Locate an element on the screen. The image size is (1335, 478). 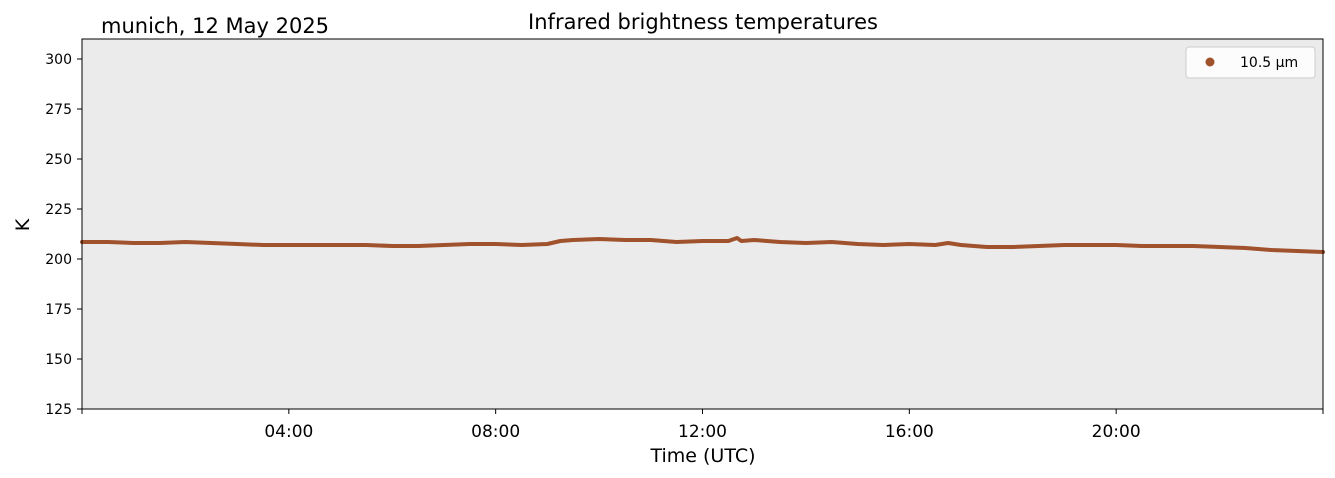
legend: 10.5 µm is located at coordinates (1250, 62).